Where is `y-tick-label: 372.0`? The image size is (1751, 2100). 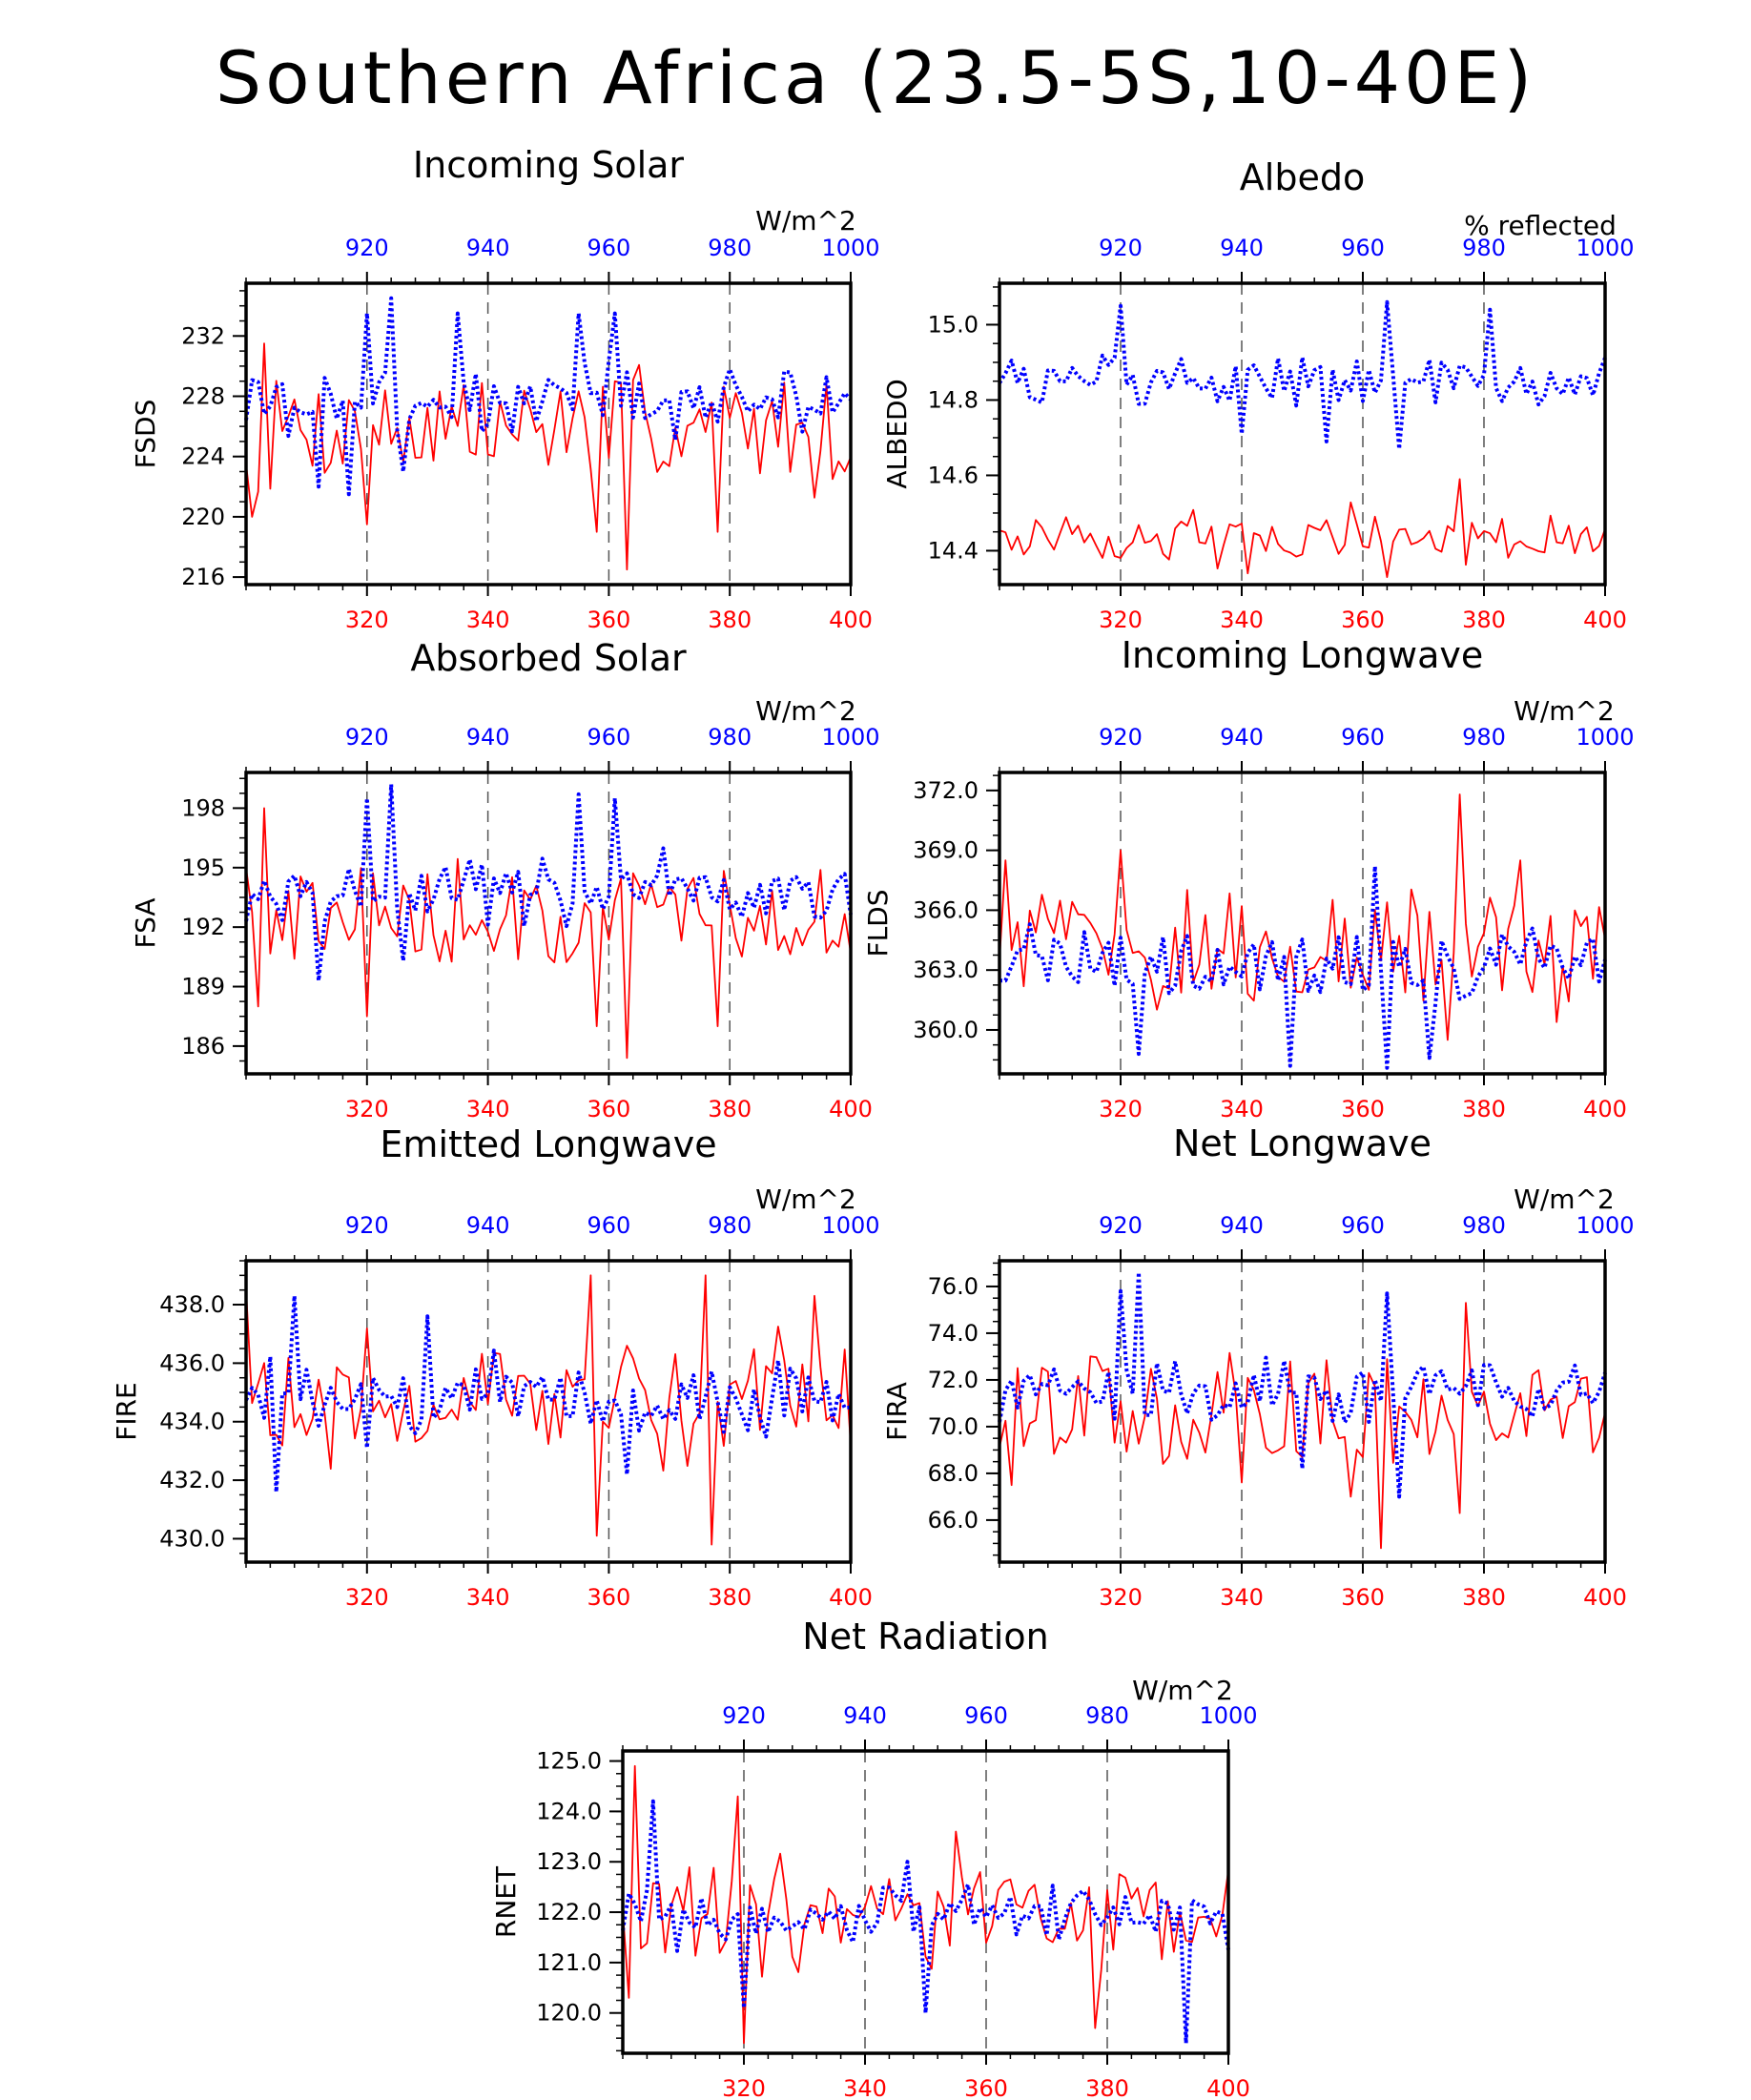
y-tick-label: 372.0 is located at coordinates (945, 790).